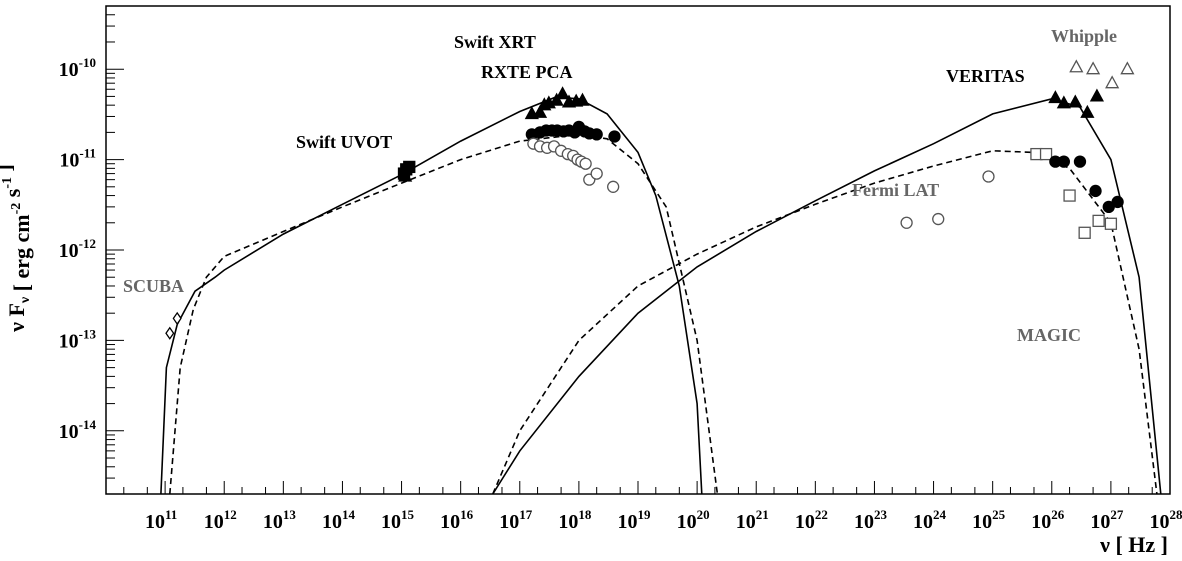 The image size is (1182, 561). I want to click on x-tick-label: 1016, so click(457, 520).